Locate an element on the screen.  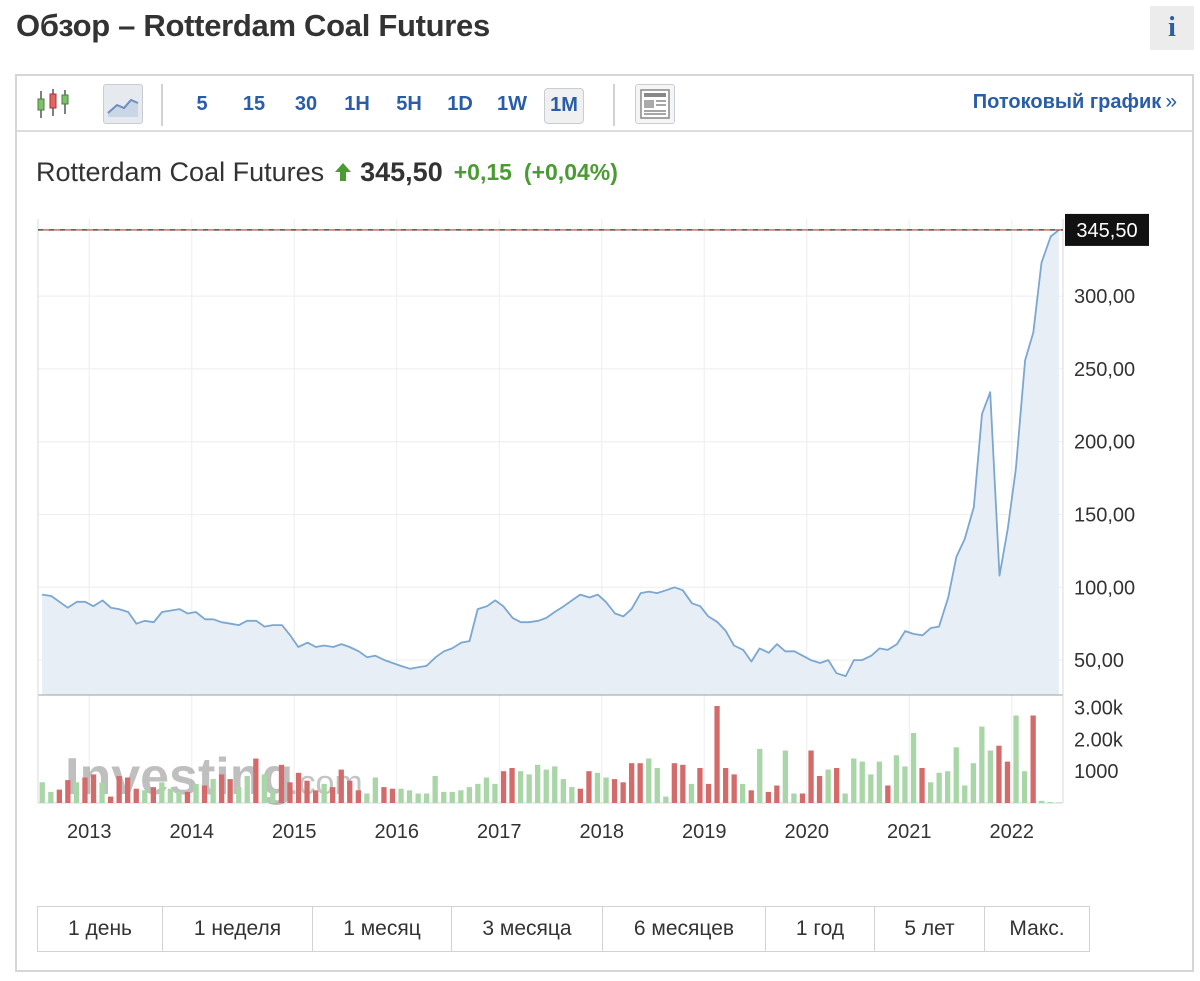
y-axis-tick-label: 150,00 is located at coordinates (1104, 515).